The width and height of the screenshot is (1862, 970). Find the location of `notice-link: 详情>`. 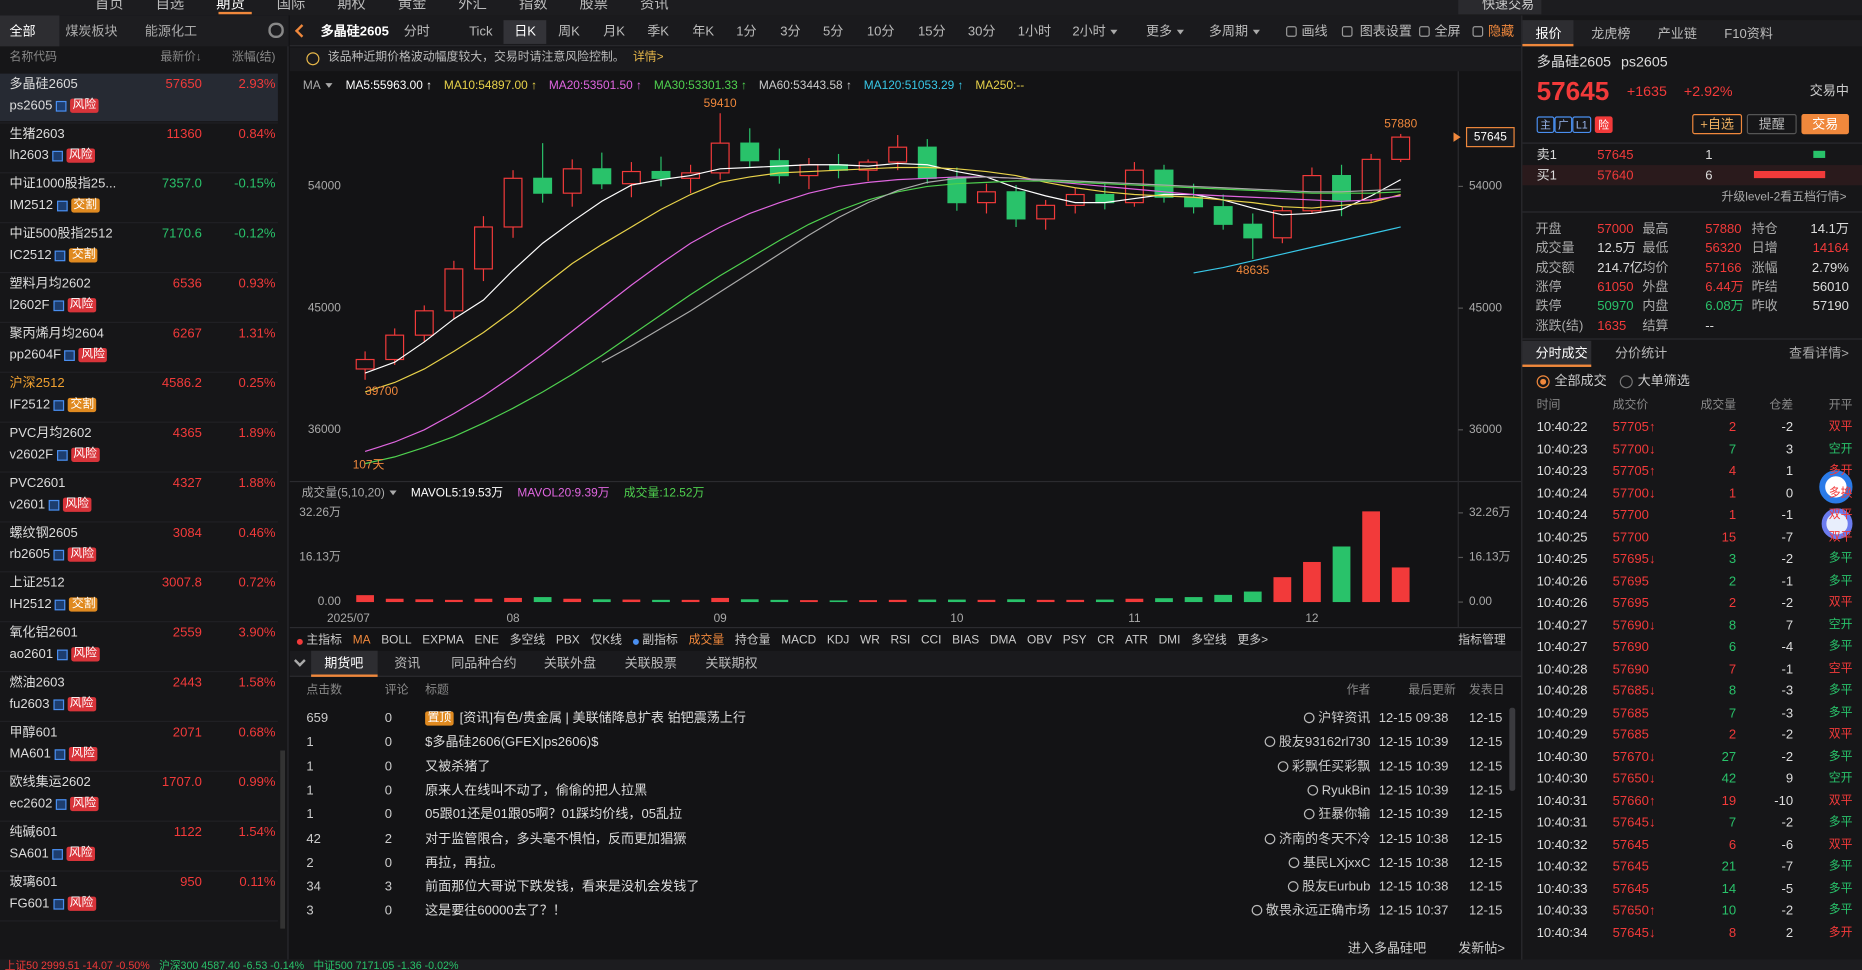

notice-link: 详情> is located at coordinates (648, 58).